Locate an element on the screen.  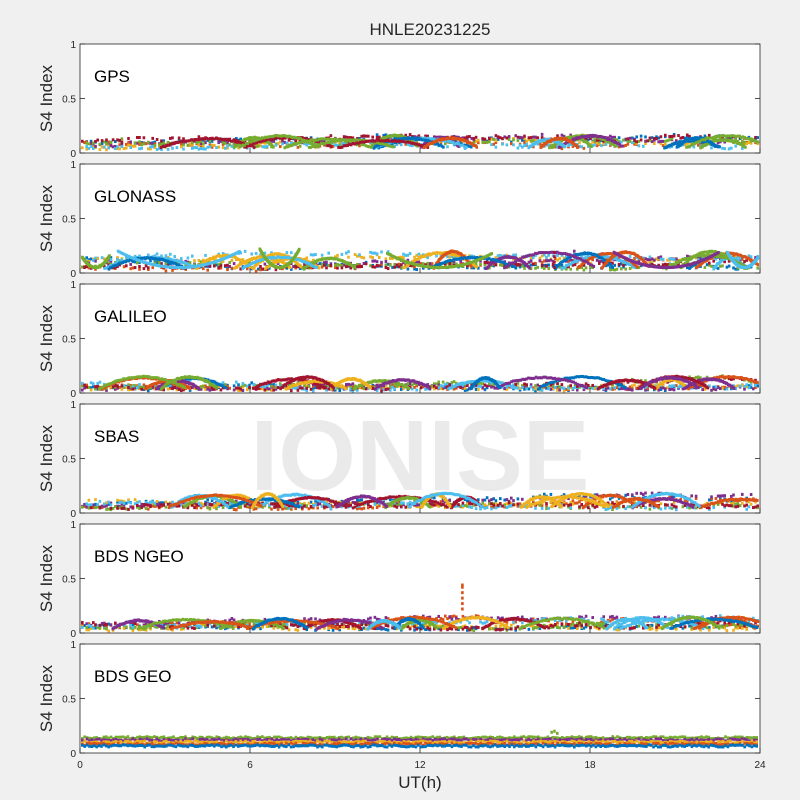
y-tick-label-glonass: 1 is located at coordinates (73, 165).